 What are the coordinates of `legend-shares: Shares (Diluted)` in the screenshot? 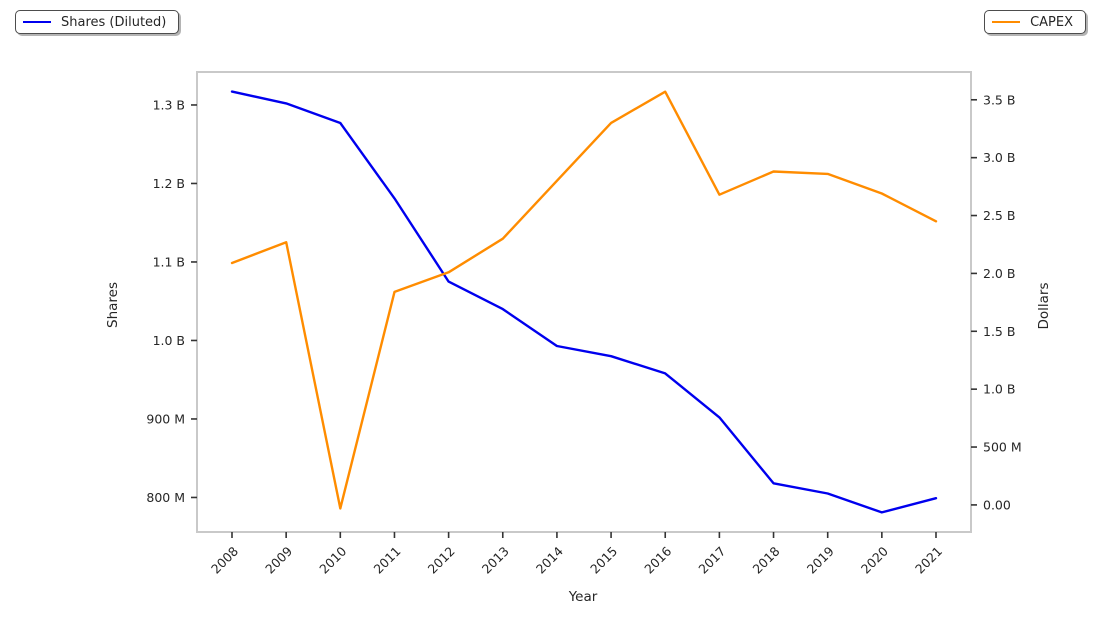 It's located at (97, 22).